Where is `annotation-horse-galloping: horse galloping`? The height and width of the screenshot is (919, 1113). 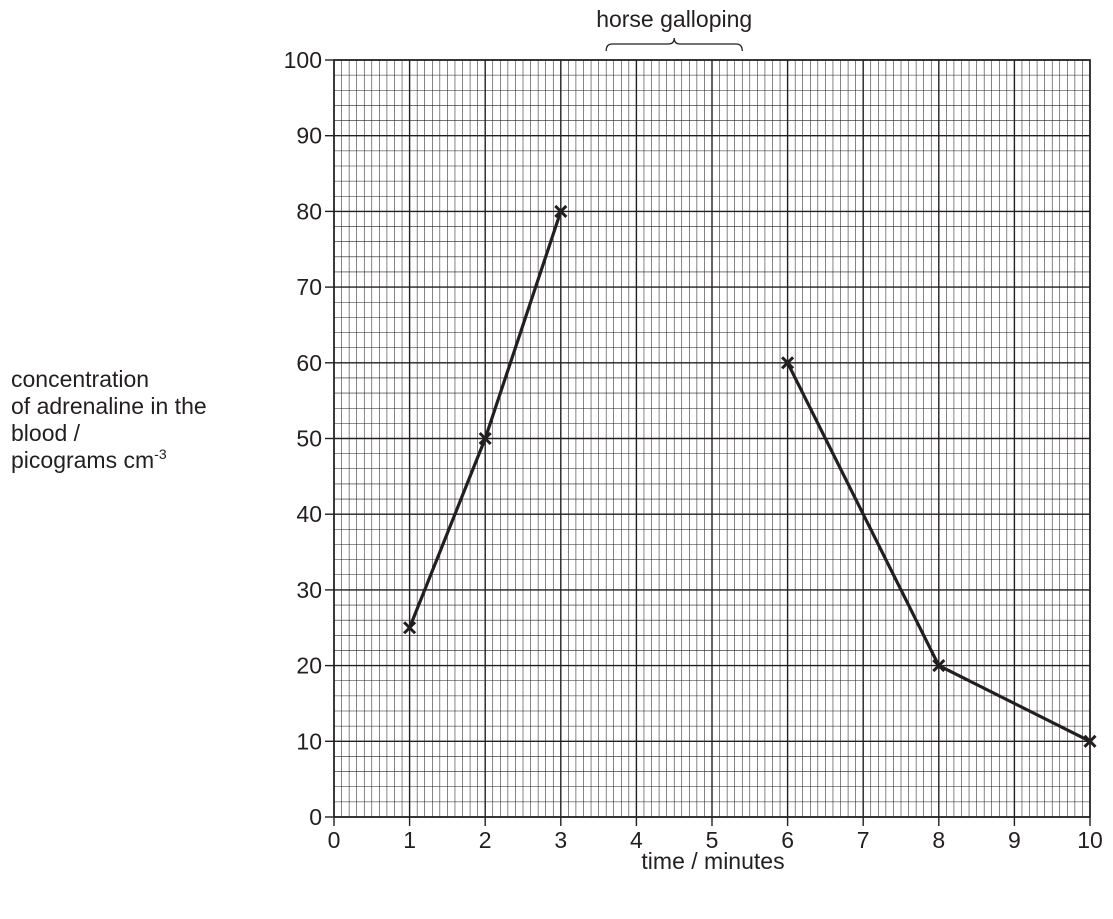
annotation-horse-galloping: horse galloping is located at coordinates (674, 29).